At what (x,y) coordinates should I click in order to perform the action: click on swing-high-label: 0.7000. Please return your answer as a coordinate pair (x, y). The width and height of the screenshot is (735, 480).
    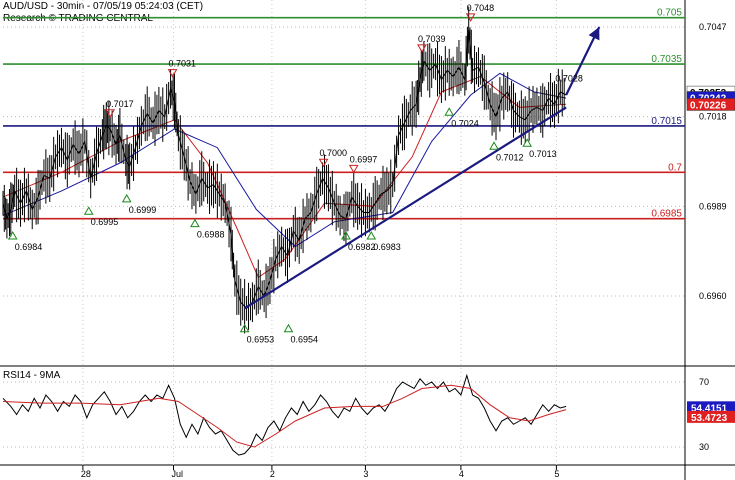
    Looking at the image, I should click on (334, 153).